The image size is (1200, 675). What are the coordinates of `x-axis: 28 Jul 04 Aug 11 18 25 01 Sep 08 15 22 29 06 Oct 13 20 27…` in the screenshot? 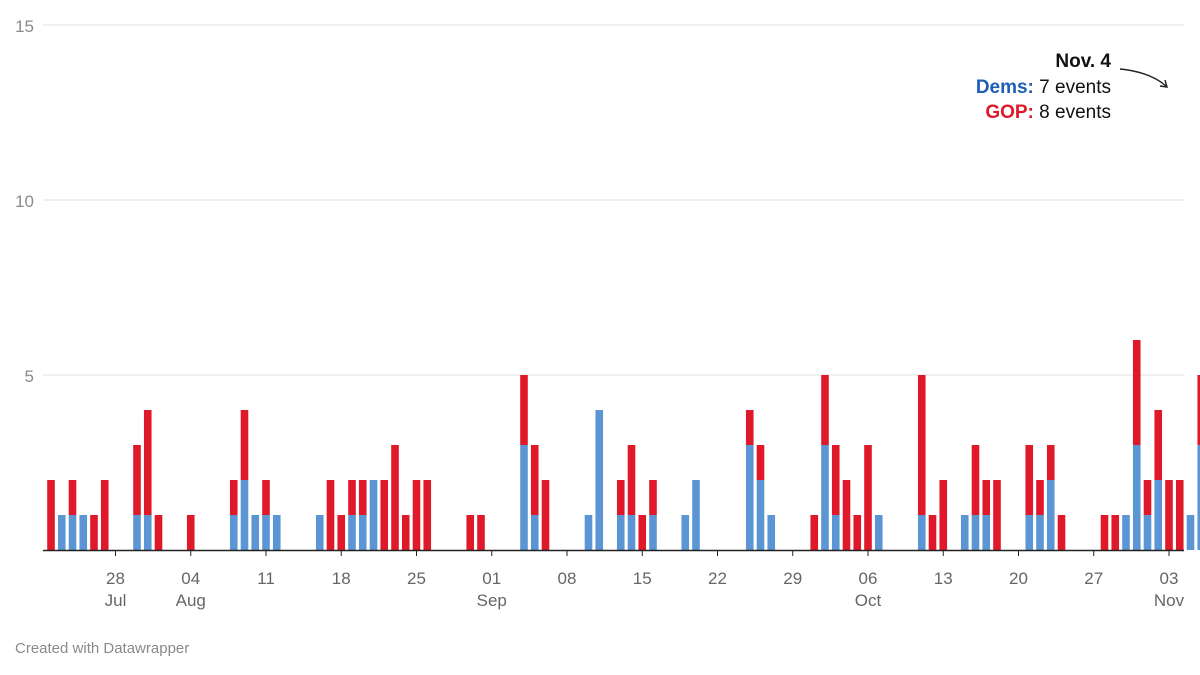 It's located at (614, 579).